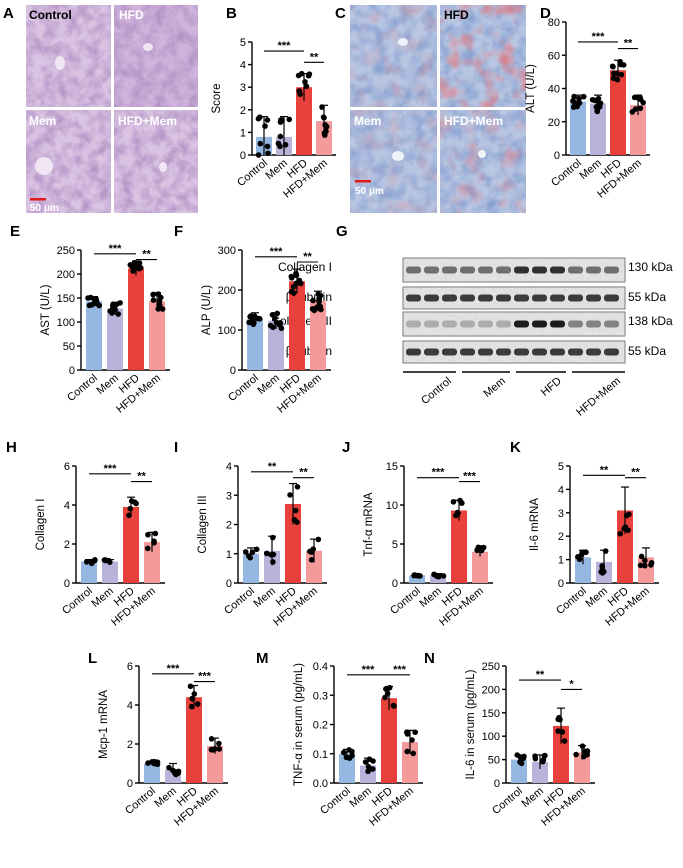 This screenshot has width=683, height=868. Describe the element at coordinates (583, 570) in the screenshot. I see `bar-k-control` at that location.